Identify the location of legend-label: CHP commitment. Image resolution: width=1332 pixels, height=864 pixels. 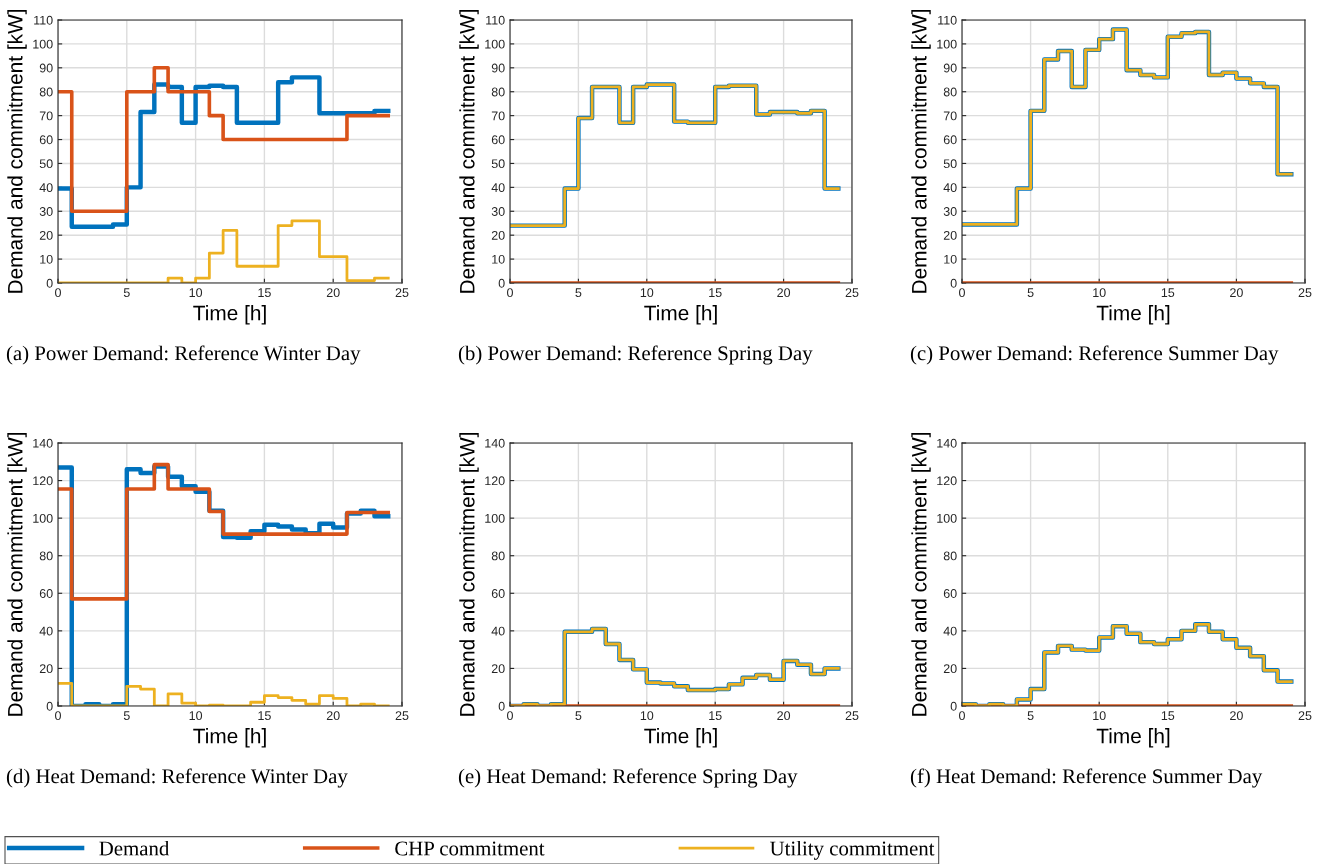
(470, 848).